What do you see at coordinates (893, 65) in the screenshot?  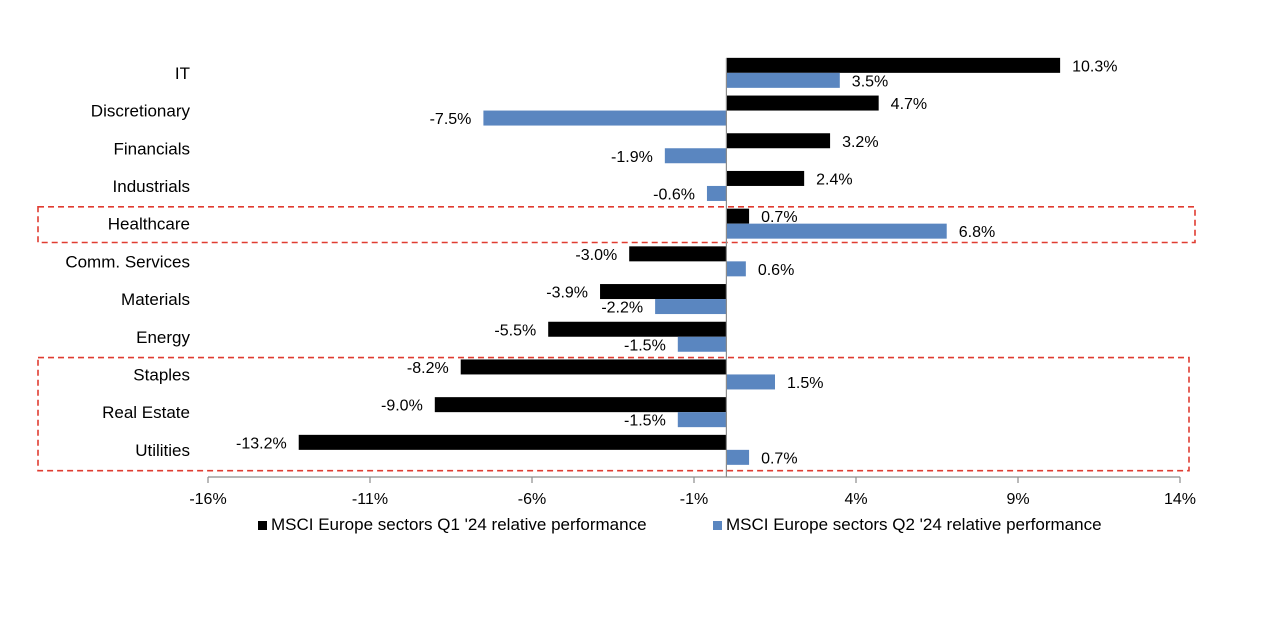 I see `bar-q1-it` at bounding box center [893, 65].